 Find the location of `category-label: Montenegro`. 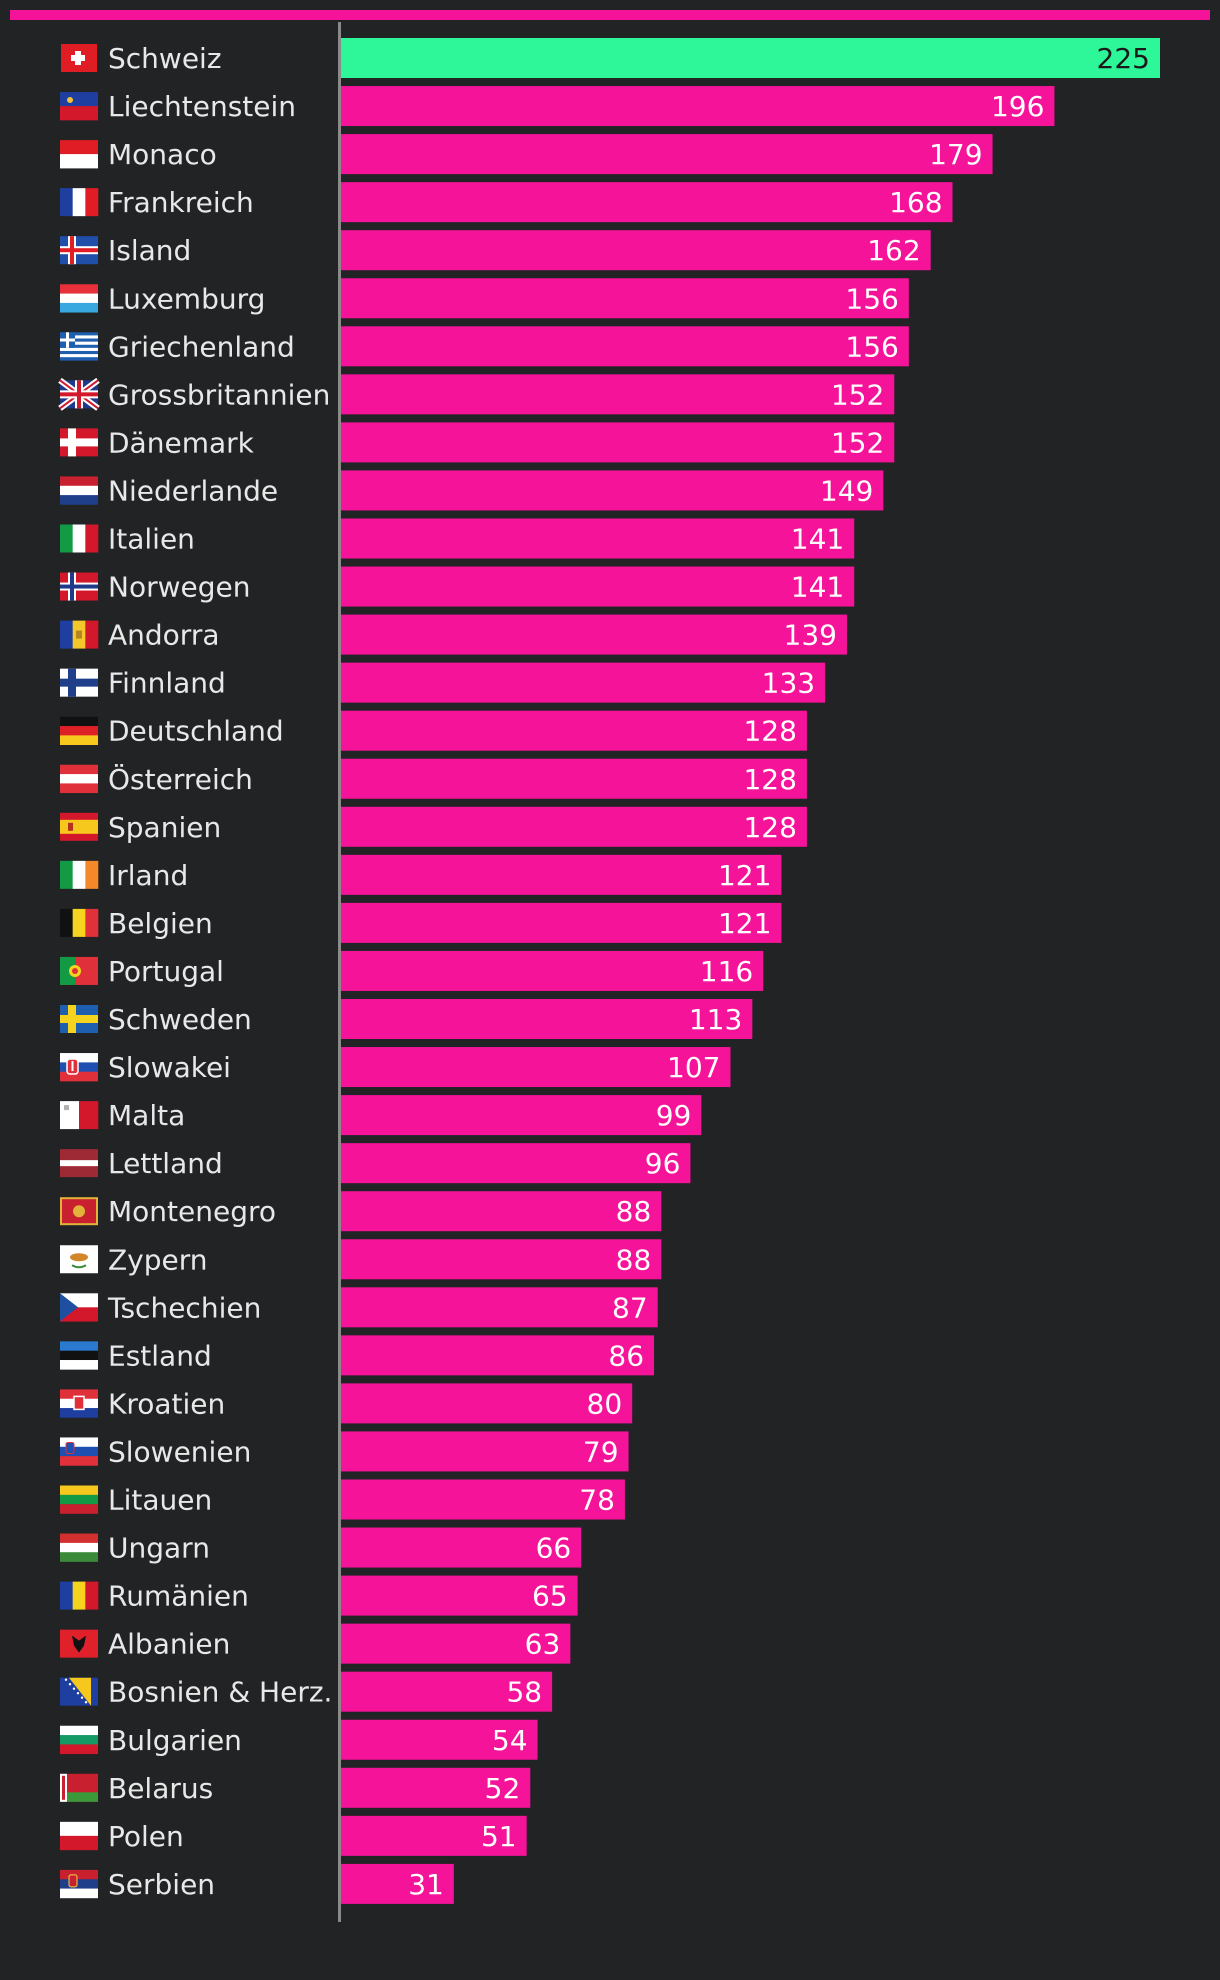

category-label: Montenegro is located at coordinates (192, 1211).